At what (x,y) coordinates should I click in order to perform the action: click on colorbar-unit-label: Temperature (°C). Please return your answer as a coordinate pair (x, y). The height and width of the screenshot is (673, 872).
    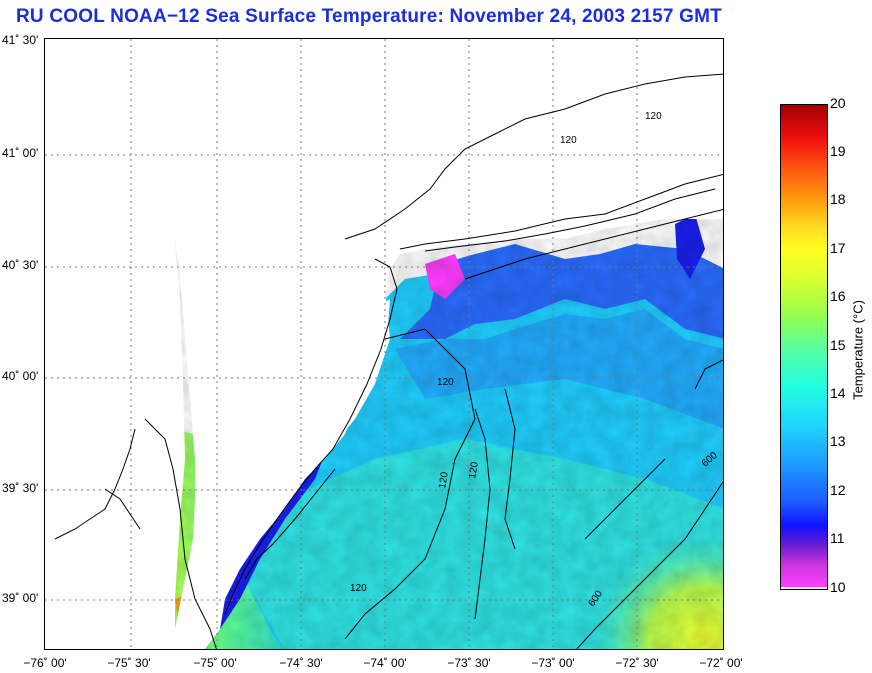
    Looking at the image, I should click on (858, 350).